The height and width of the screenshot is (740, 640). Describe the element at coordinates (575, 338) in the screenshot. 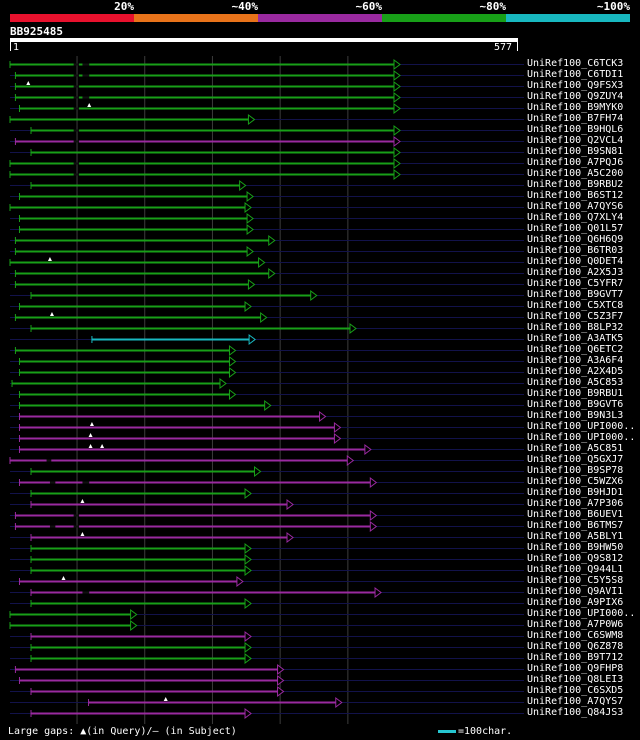

I see `hit-label: UniRef100_A3ATK5` at that location.